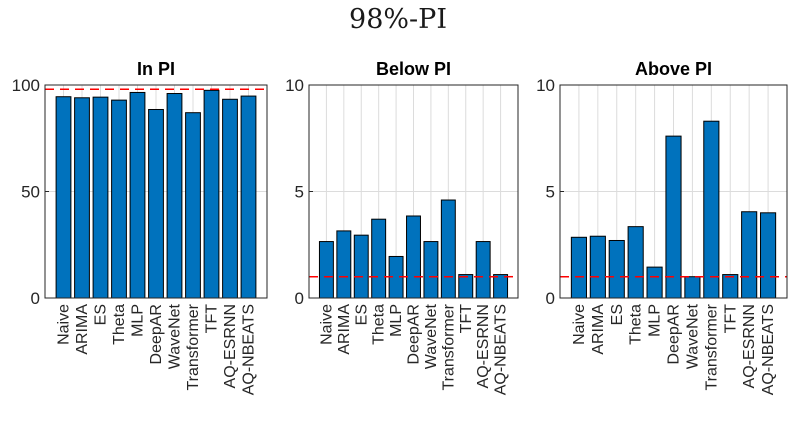 Image resolution: width=797 pixels, height=426 pixels. What do you see at coordinates (26, 85) in the screenshot?
I see `y-tick-label: 100` at bounding box center [26, 85].